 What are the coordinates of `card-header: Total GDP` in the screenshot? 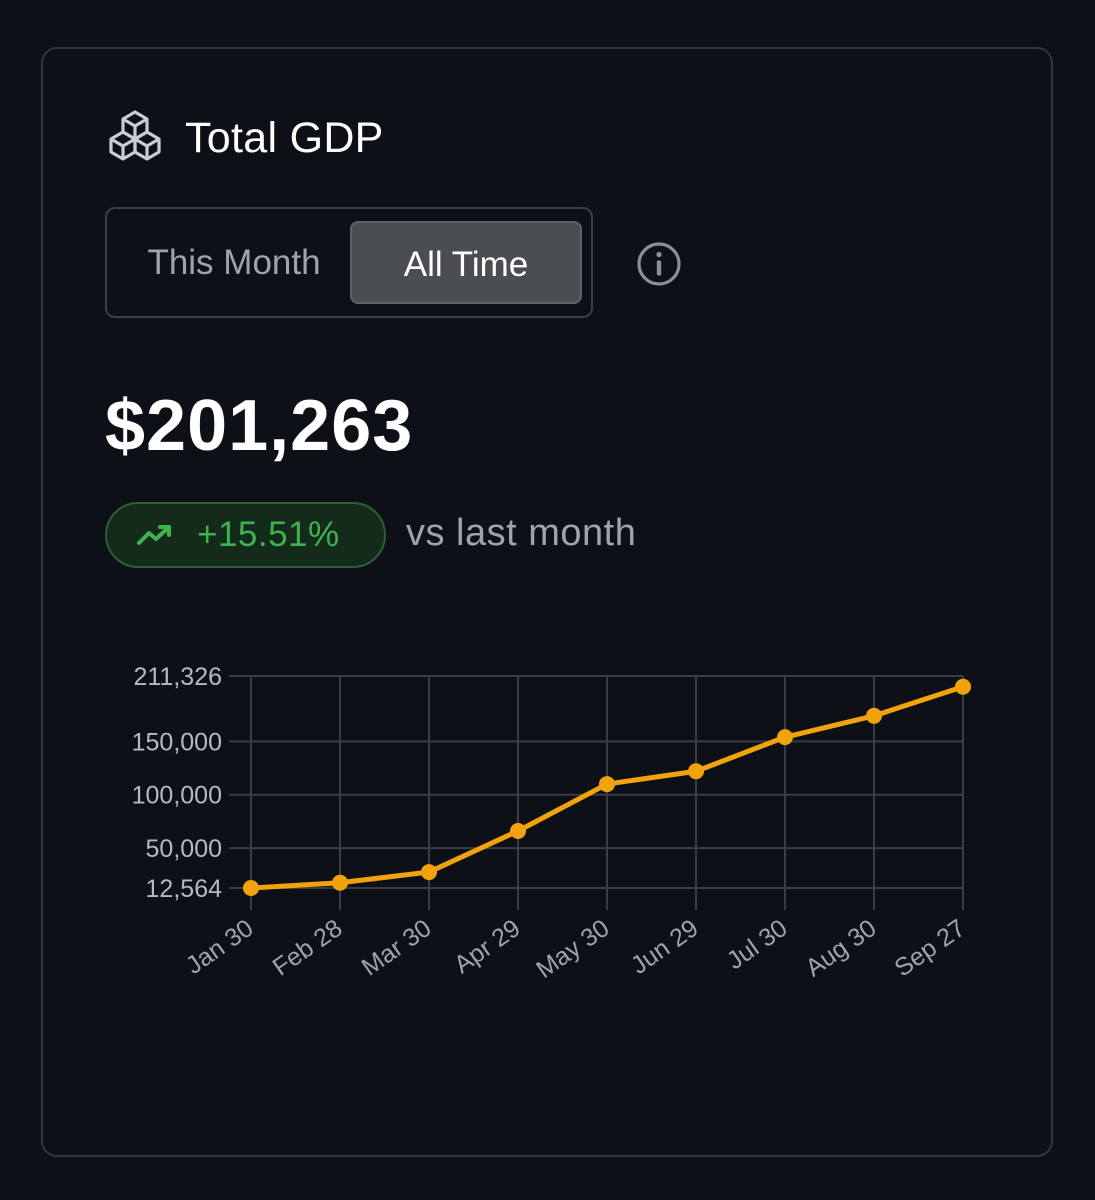 It's located at (244, 138).